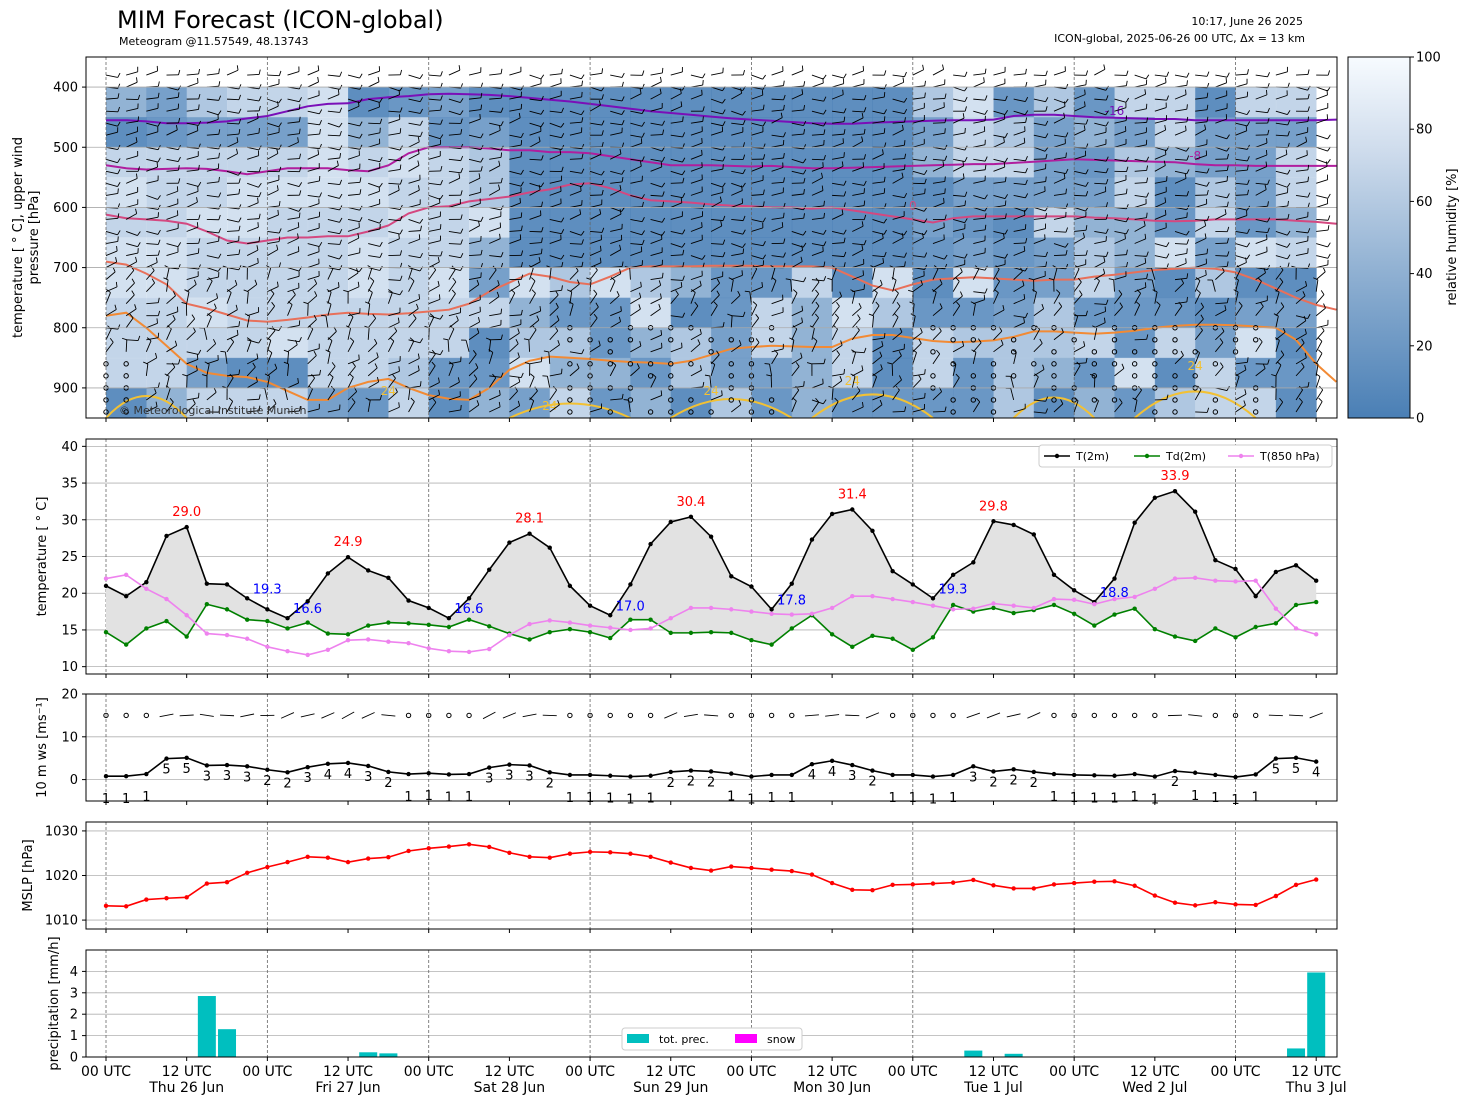  I want to click on legend-box, so click(1185, 456).